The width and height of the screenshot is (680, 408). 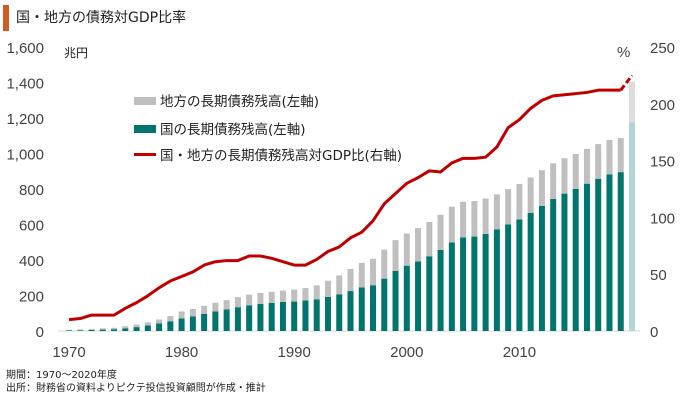 What do you see at coordinates (68, 352) in the screenshot?
I see `x-axis-tick-label: 1970` at bounding box center [68, 352].